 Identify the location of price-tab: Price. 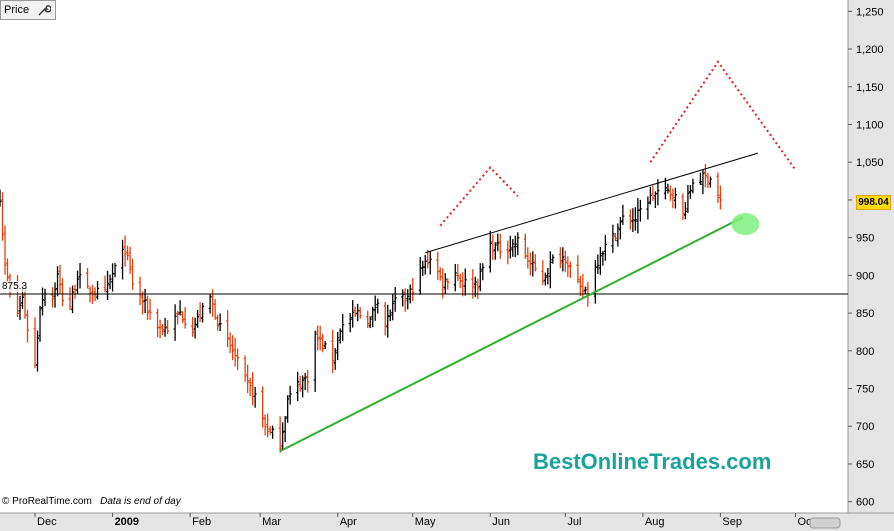
(28, 10).